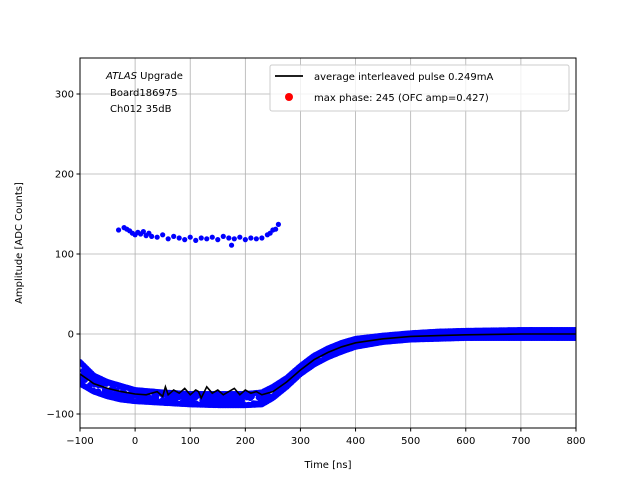 This screenshot has height=484, width=640. What do you see at coordinates (403, 77) in the screenshot?
I see `legend-label-average: average interleaved pulse 0.249mA` at bounding box center [403, 77].